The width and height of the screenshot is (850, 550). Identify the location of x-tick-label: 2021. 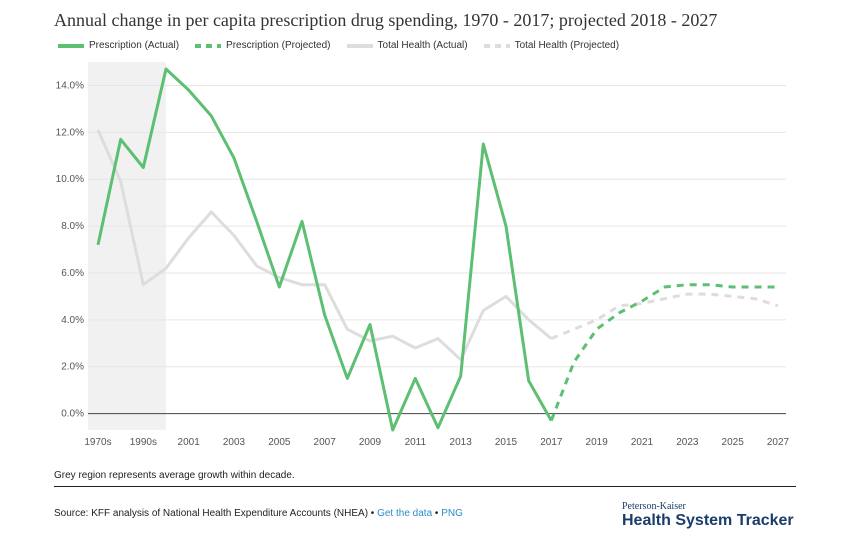
(642, 442).